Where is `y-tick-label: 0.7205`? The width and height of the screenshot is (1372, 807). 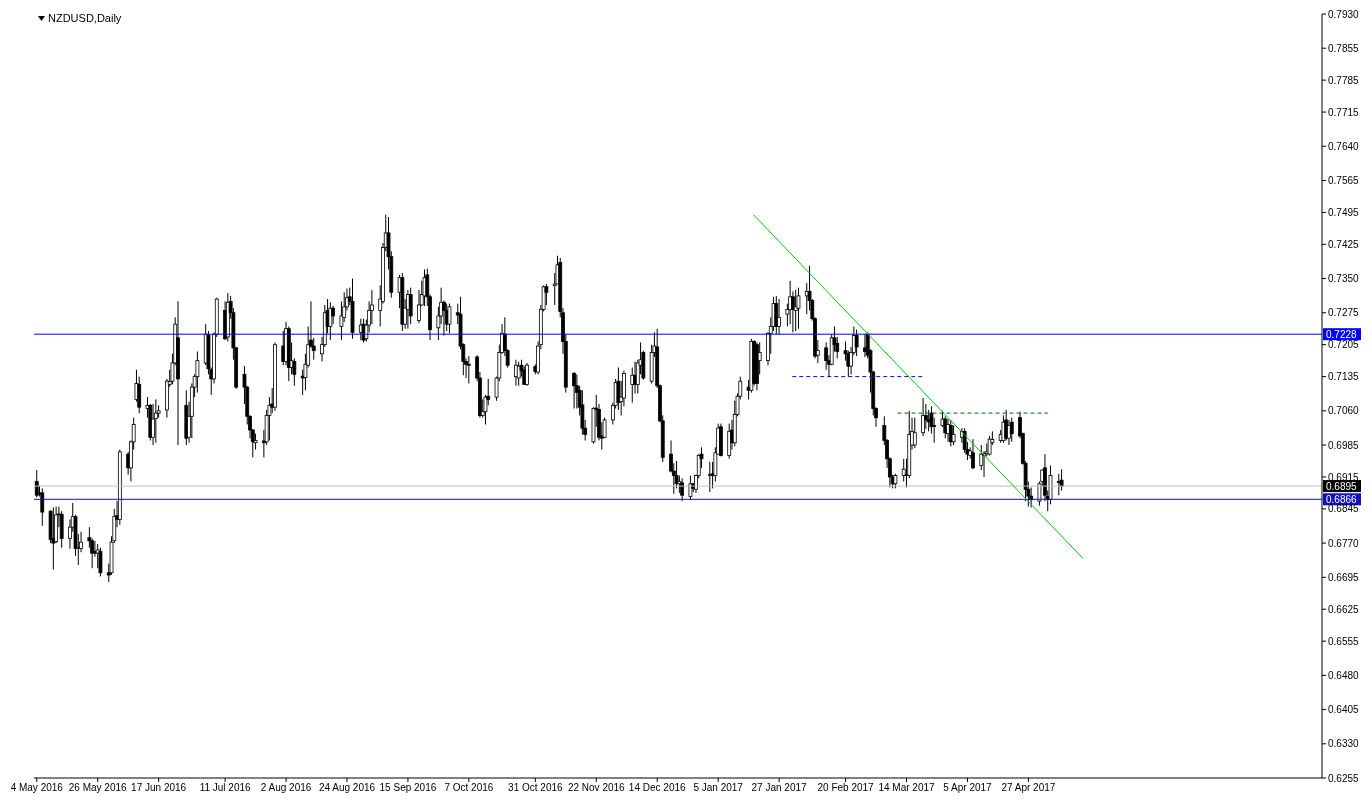 y-tick-label: 0.7205 is located at coordinates (1344, 345).